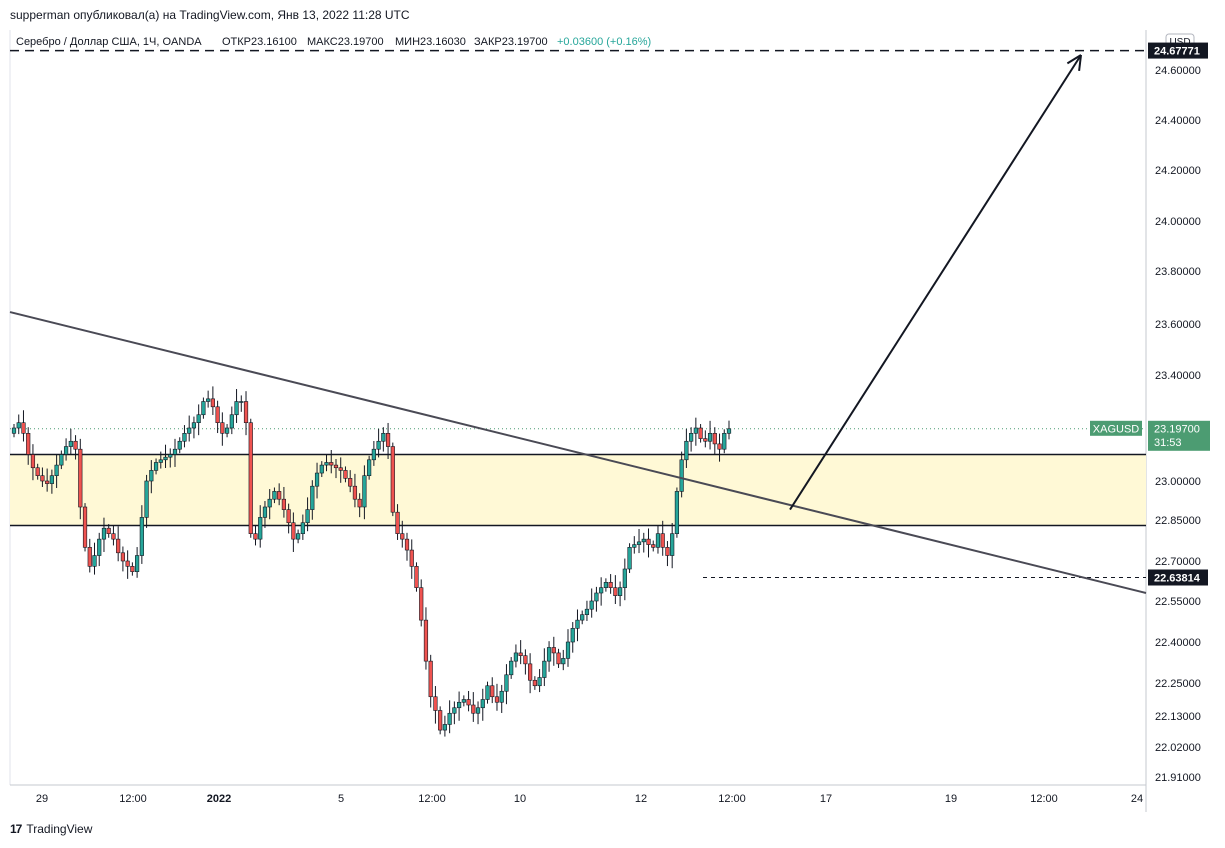 The image size is (1225, 848). Describe the element at coordinates (219, 799) in the screenshot. I see `time-tick-label: 2022` at that location.